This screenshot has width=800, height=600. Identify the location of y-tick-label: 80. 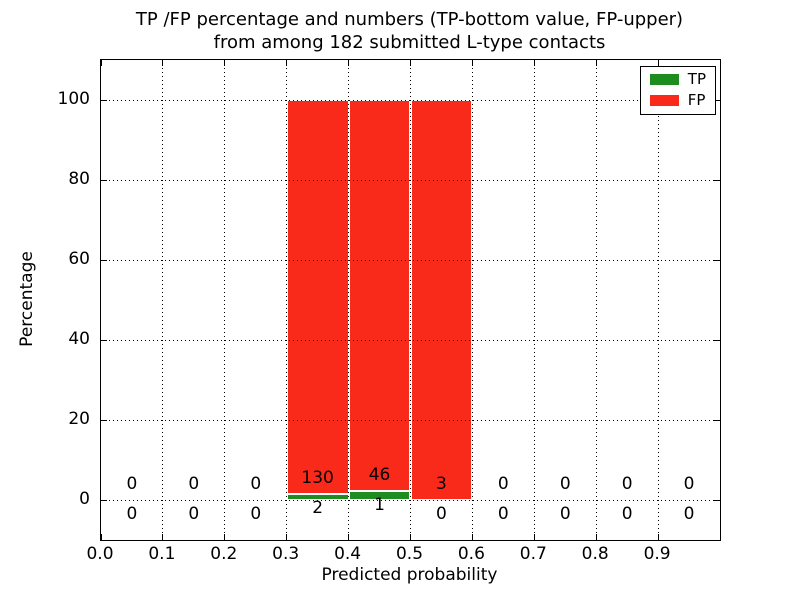
(79, 179).